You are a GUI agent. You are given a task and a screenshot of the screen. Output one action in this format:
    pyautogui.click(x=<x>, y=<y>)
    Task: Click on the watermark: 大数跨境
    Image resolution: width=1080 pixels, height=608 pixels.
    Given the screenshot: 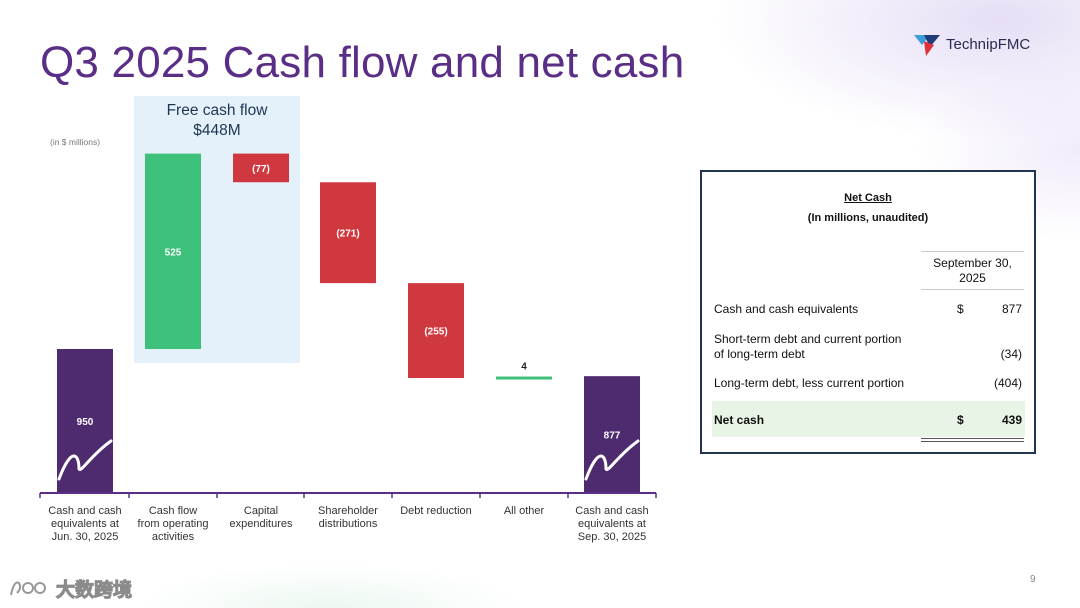 What is the action you would take?
    pyautogui.click(x=70, y=588)
    